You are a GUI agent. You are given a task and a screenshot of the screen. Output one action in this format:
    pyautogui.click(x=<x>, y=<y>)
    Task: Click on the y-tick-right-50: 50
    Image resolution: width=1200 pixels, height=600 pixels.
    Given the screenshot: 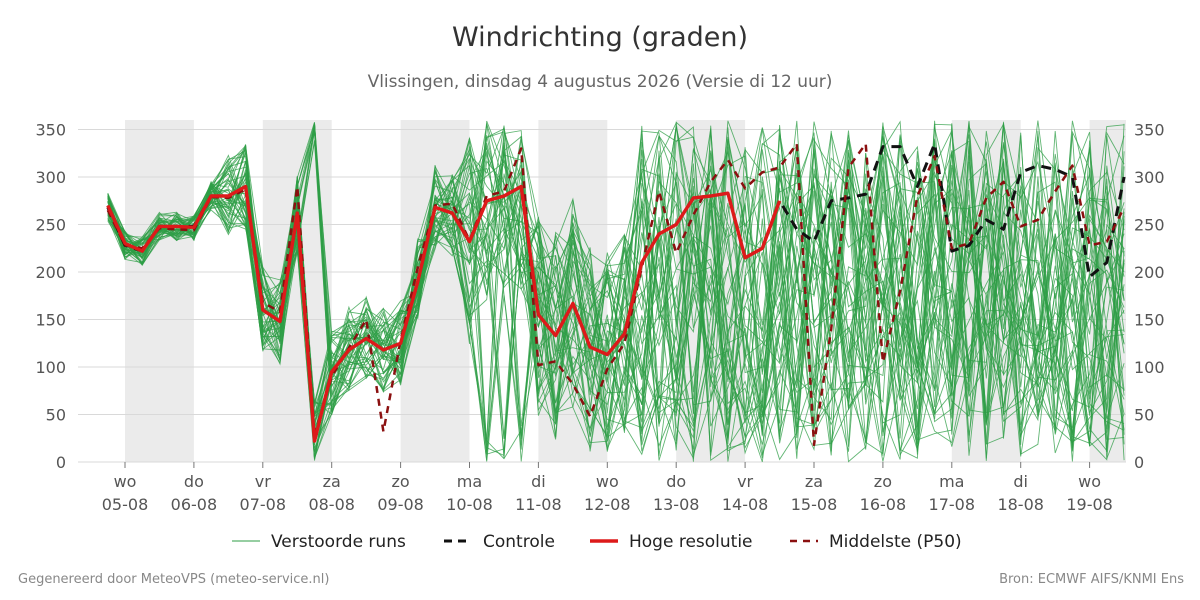 What is the action you would take?
    pyautogui.click(x=1144, y=415)
    